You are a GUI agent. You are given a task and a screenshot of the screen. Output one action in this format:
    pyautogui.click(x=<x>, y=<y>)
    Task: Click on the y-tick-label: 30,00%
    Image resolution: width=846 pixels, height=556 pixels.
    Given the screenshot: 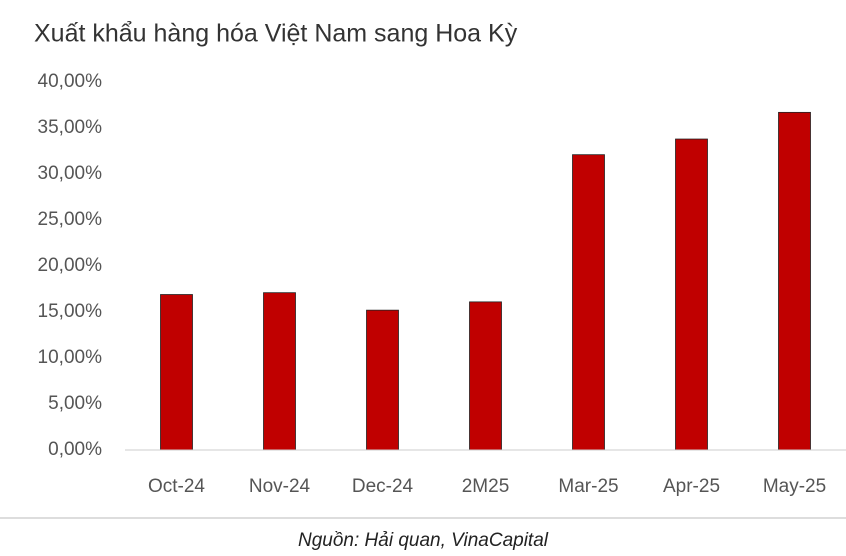 What is the action you would take?
    pyautogui.click(x=70, y=173)
    